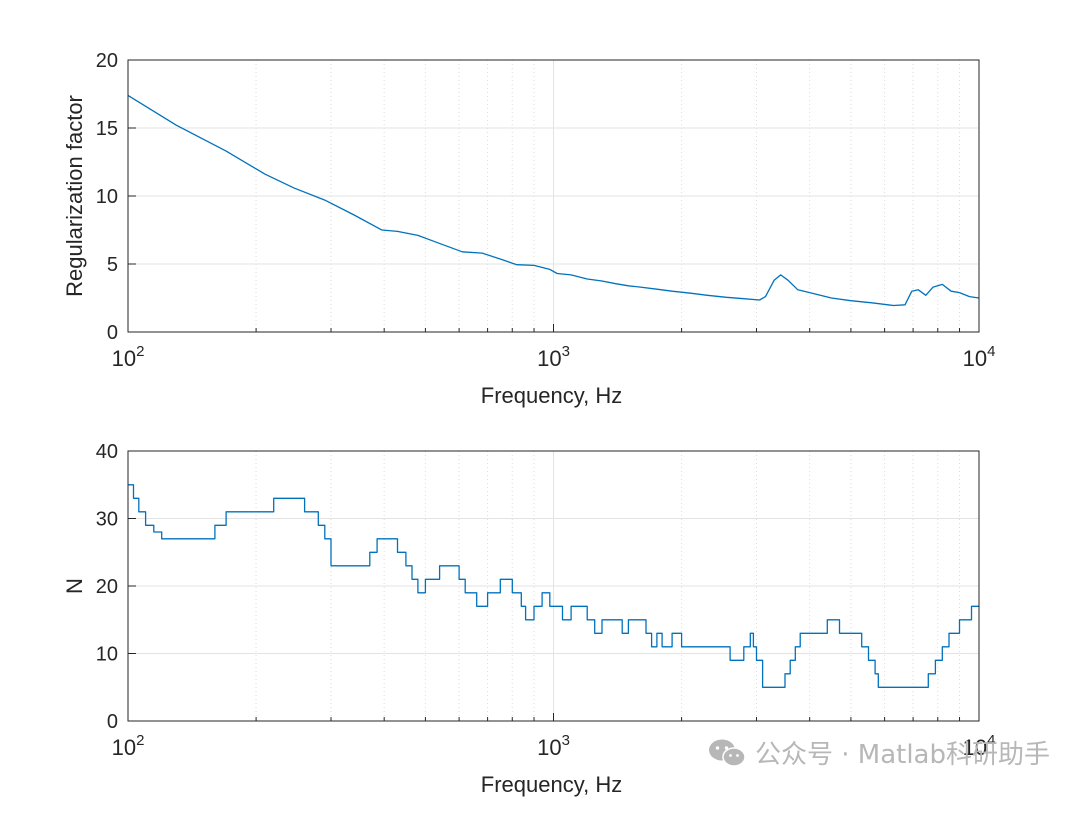 The image size is (1080, 819). What do you see at coordinates (902, 755) in the screenshot?
I see `watermark-text: 公众号 · Matlab科研助手` at bounding box center [902, 755].